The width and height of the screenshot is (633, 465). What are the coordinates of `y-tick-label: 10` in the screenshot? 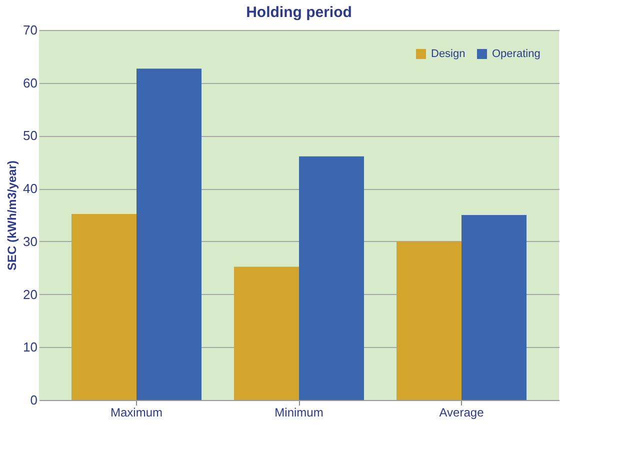 It's located at (30, 347).